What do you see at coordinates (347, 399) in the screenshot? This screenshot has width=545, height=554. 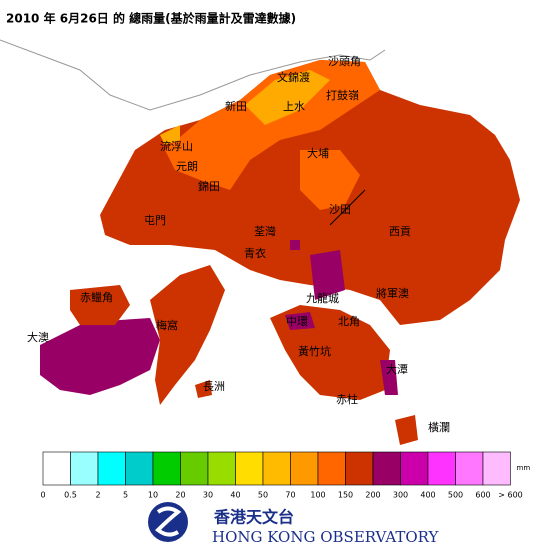 I see `place-label: 赤柱` at bounding box center [347, 399].